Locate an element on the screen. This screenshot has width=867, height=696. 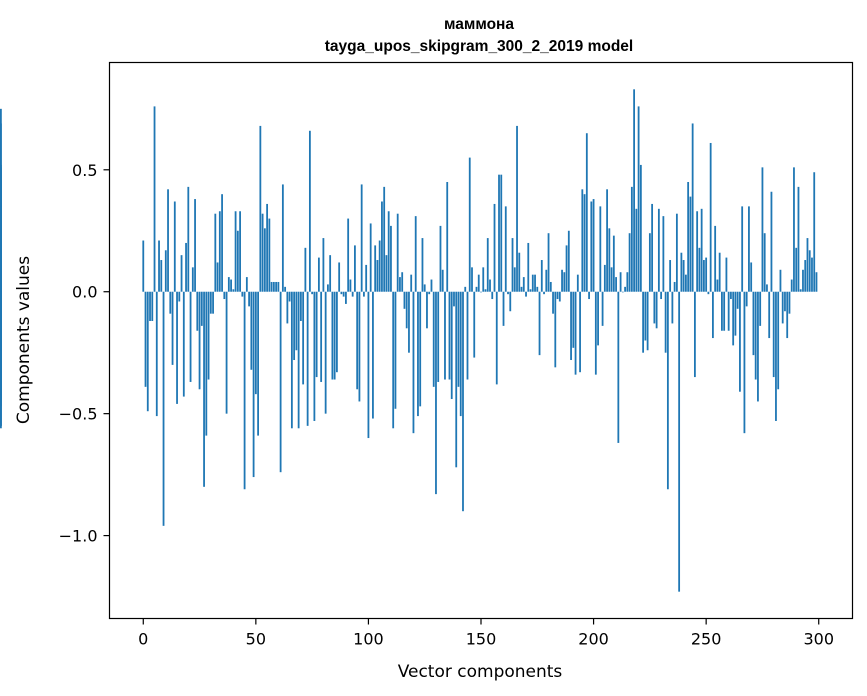
y-tick-label: 0.0 is located at coordinates (84, 292).